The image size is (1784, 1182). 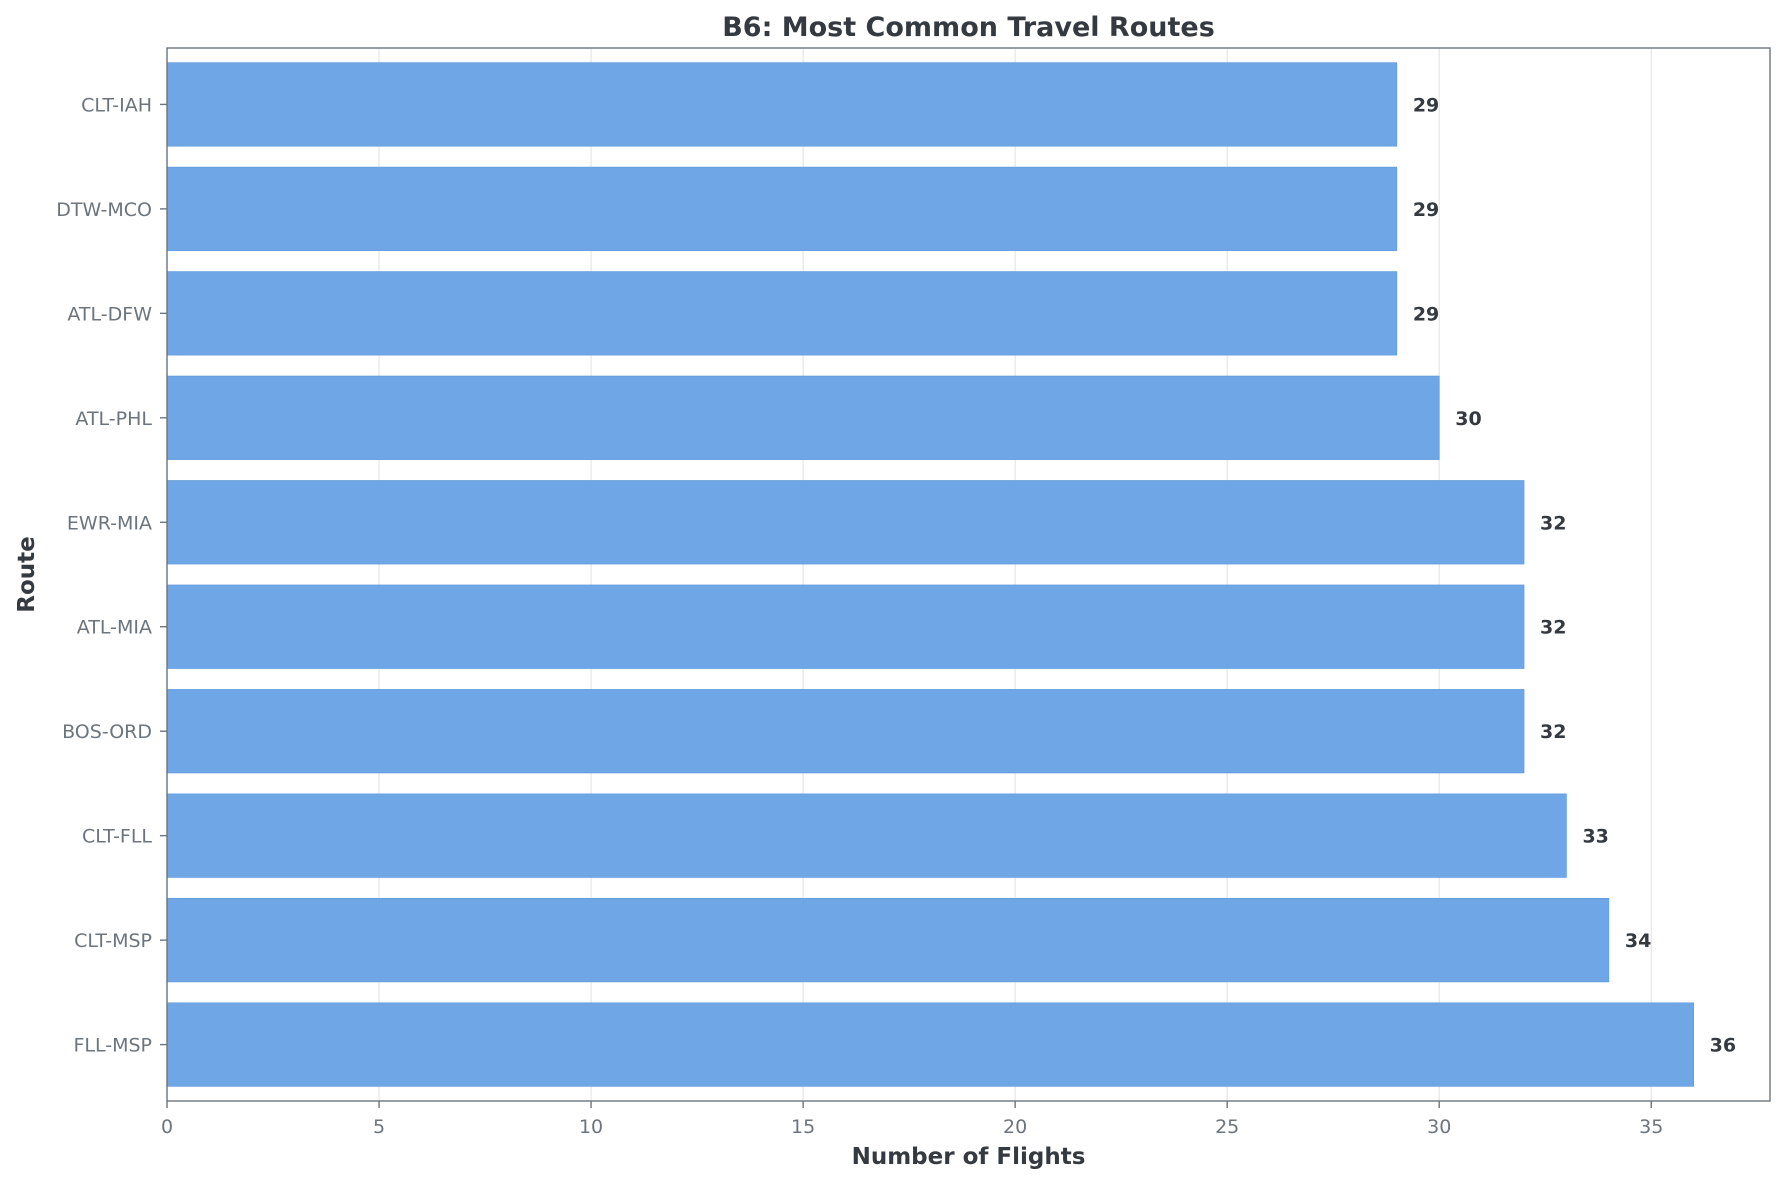 What do you see at coordinates (117, 837) in the screenshot?
I see `y-tick-label: CLT-FLL` at bounding box center [117, 837].